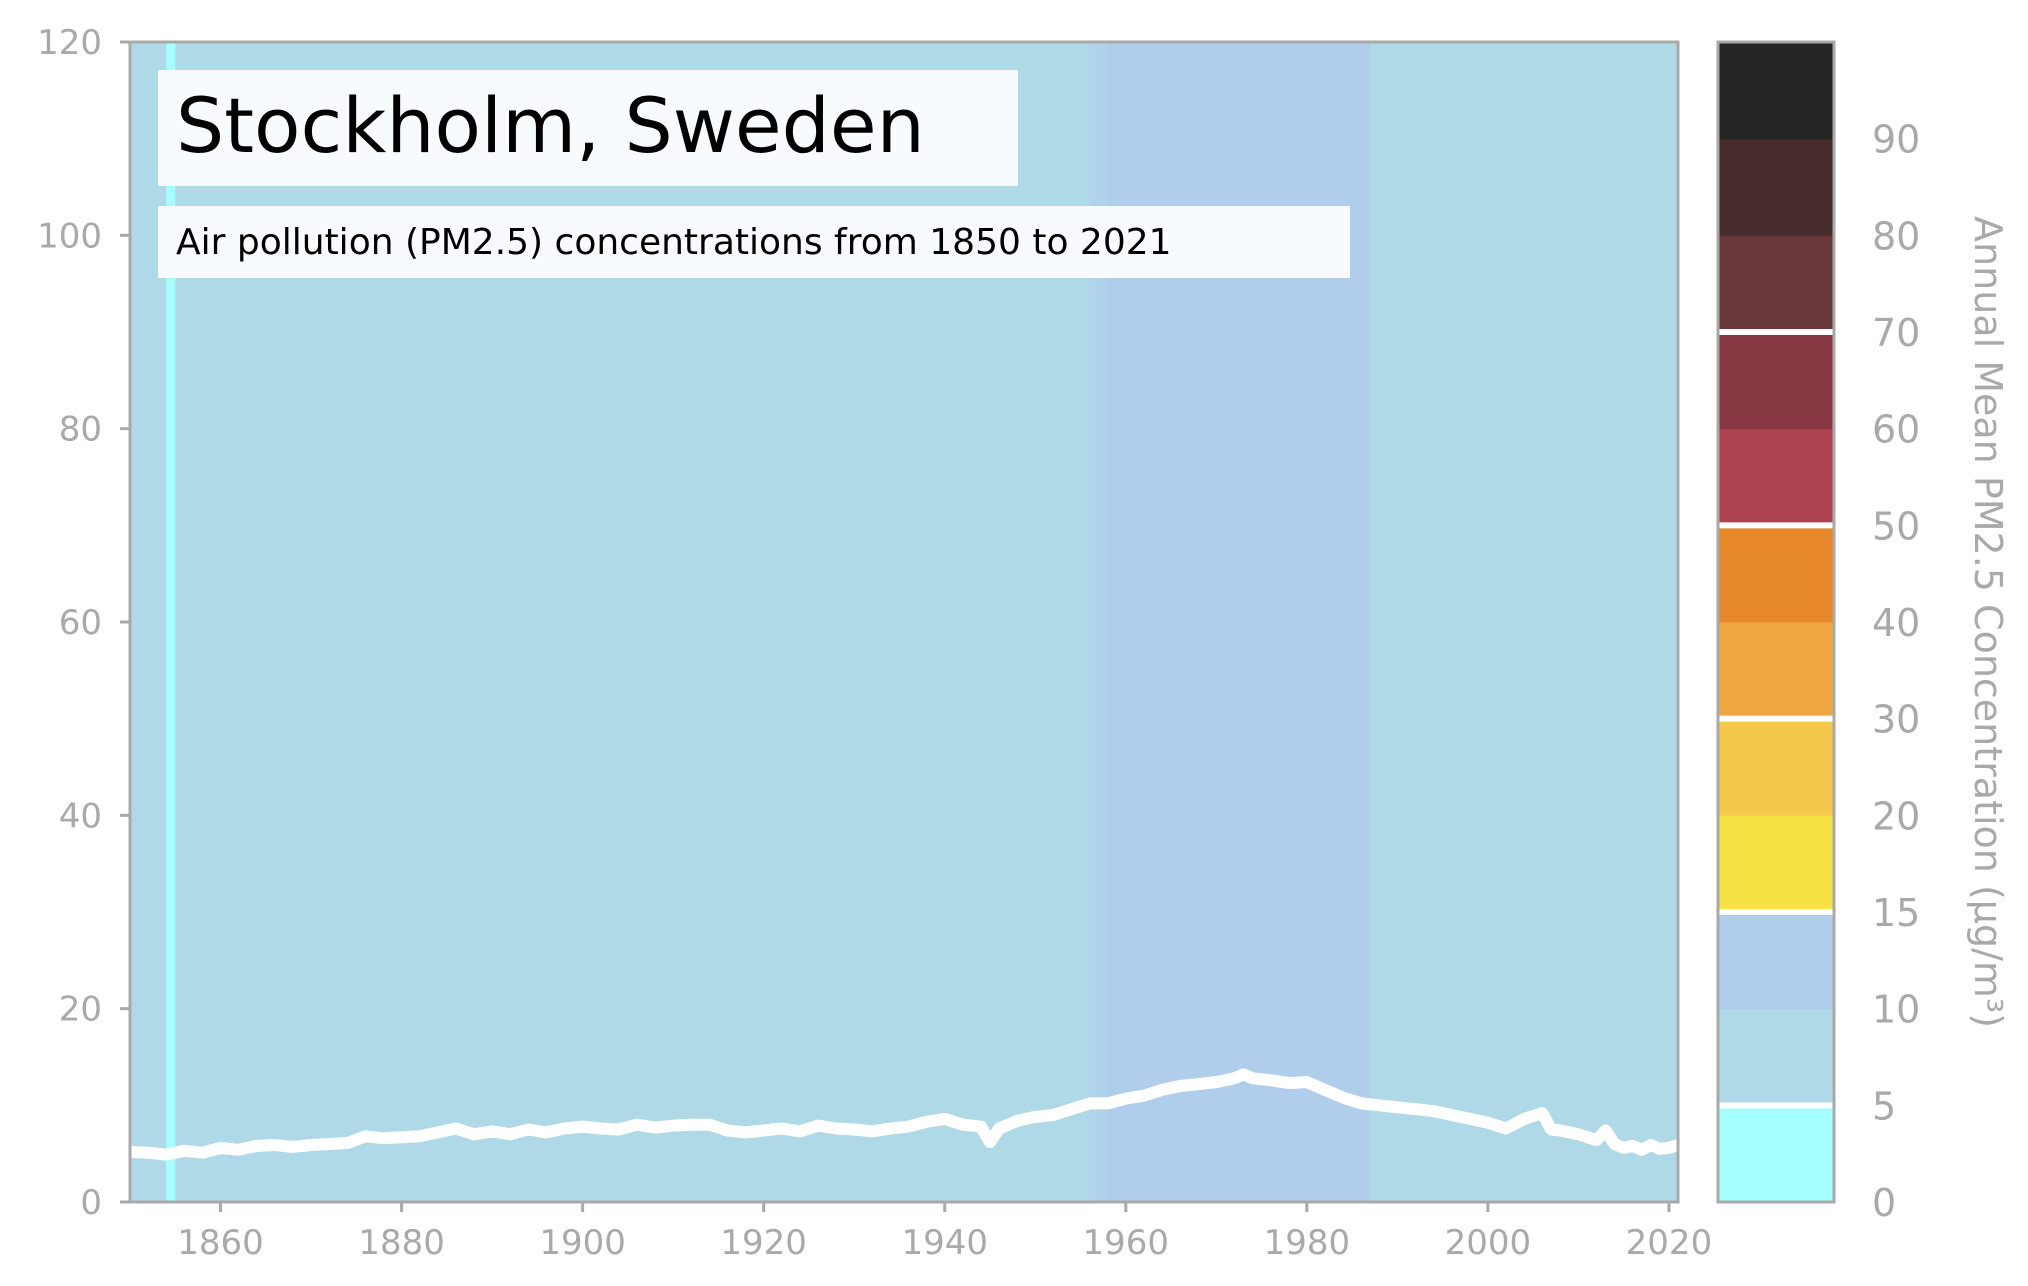 The width and height of the screenshot is (2028, 1286). I want to click on x-tick-label: 1900, so click(582, 1243).